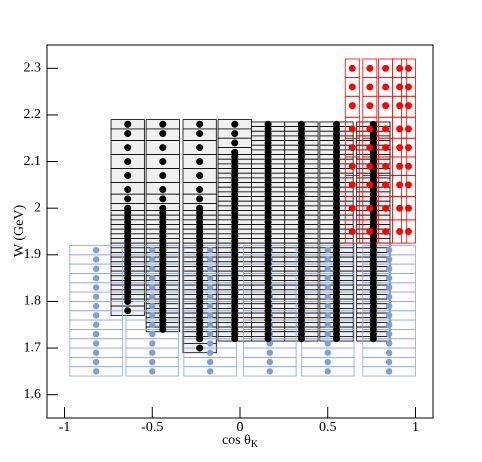 The height and width of the screenshot is (462, 482). I want to click on y-tick-label: 1.6, so click(33, 394).